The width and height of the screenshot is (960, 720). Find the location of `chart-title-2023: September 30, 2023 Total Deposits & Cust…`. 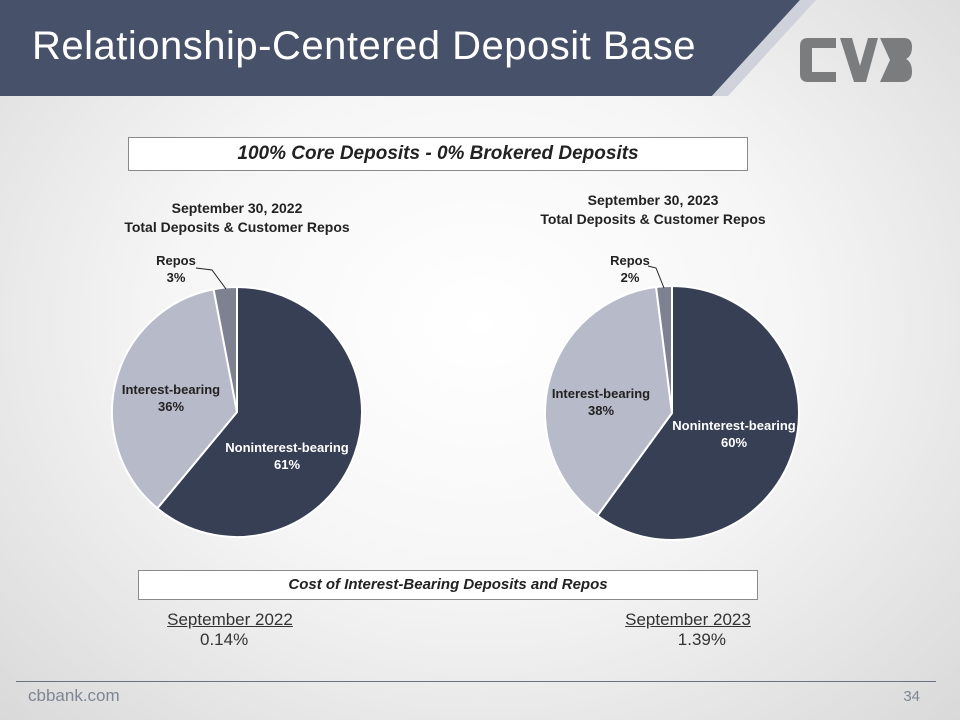

chart-title-2023: September 30, 2023 Total Deposits & Cust… is located at coordinates (653, 210).